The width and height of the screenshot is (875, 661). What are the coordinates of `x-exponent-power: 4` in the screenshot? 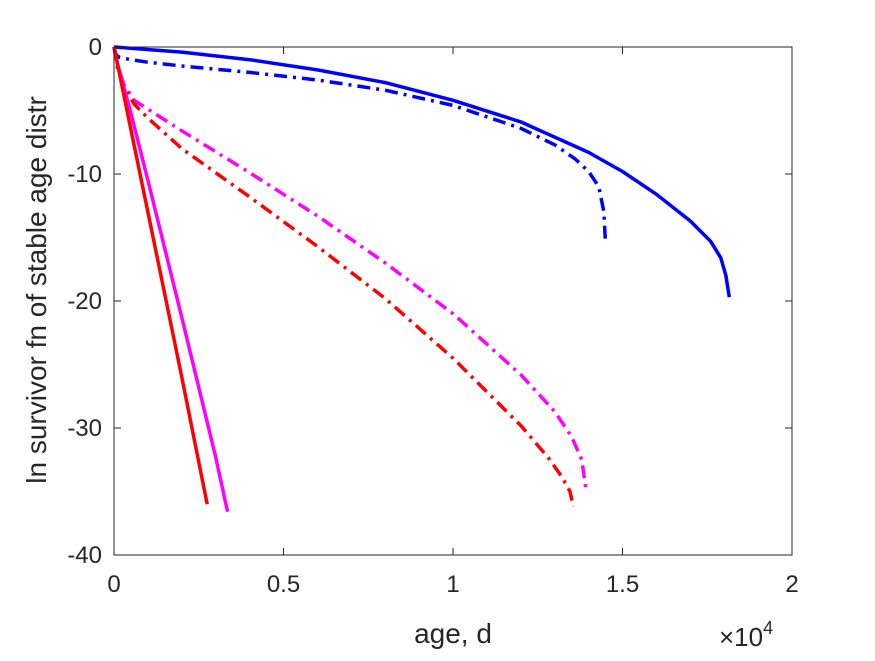 It's located at (768, 628).